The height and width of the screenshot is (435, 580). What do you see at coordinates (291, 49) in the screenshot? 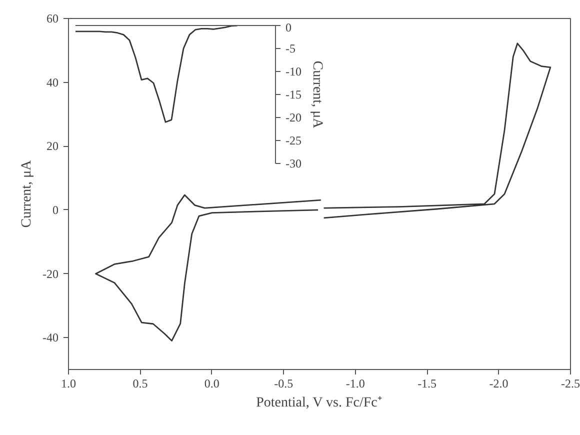
I see `y-tick-label: -5` at bounding box center [291, 49].